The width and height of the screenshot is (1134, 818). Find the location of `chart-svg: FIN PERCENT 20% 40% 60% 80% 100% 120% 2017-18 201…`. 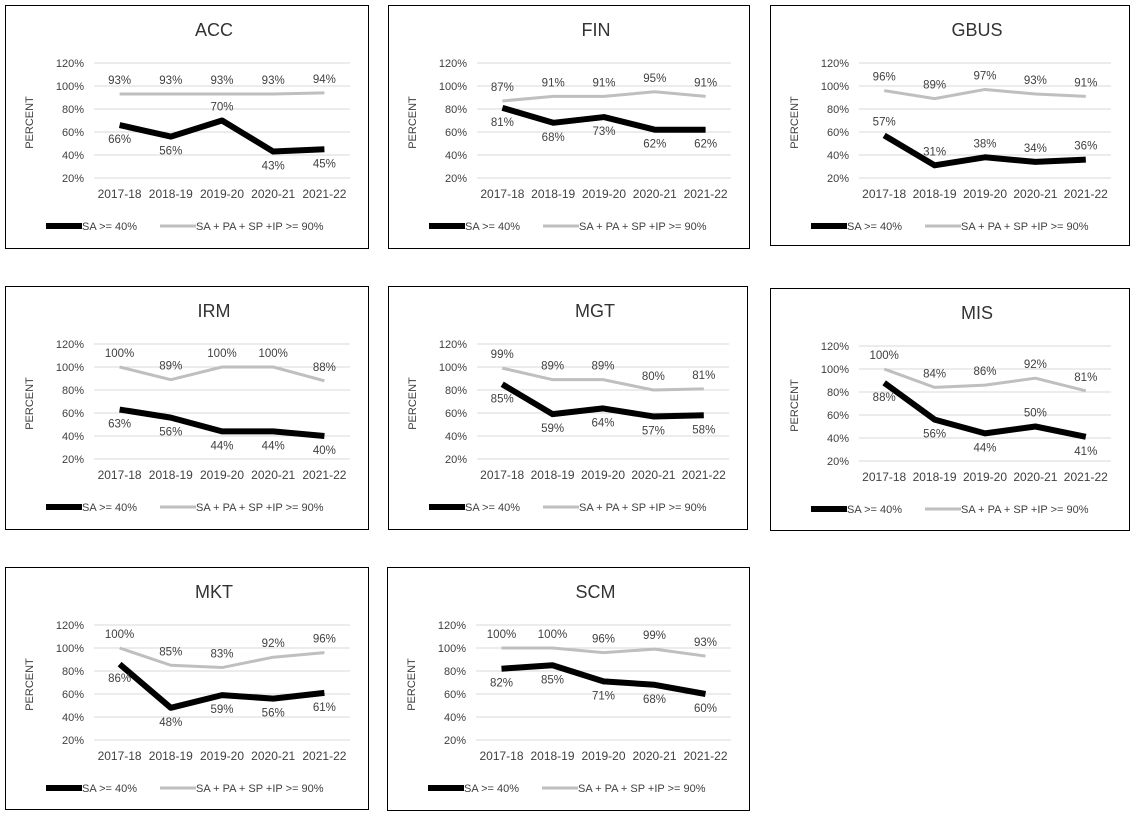

chart-svg: FIN PERCENT 20% 40% 60% 80% 100% 120% 2017-18 201… is located at coordinates (569, 126).